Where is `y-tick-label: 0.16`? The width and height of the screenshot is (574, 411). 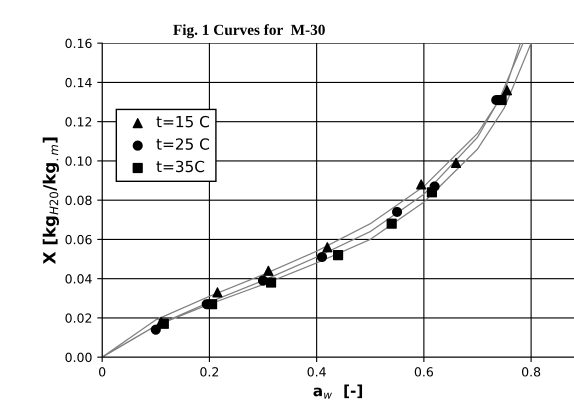 y-tick-label: 0.16 is located at coordinates (78, 43).